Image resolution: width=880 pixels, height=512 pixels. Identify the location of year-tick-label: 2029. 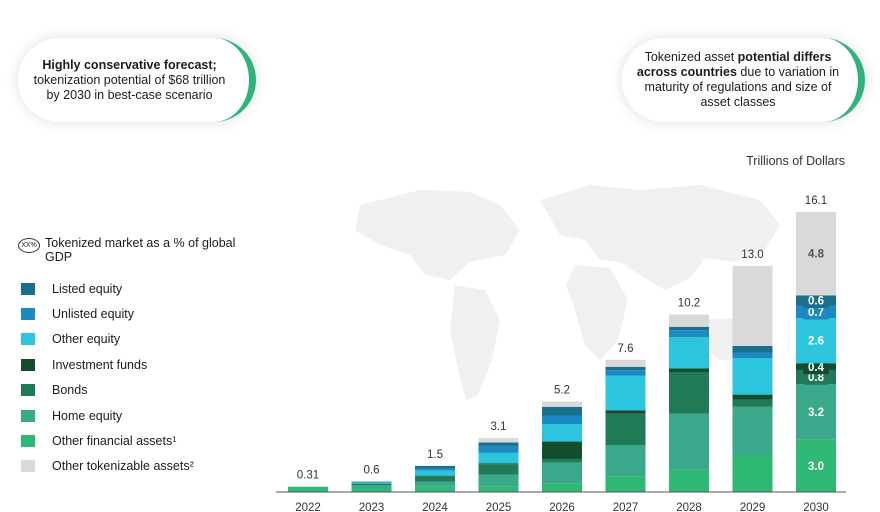
(753, 507).